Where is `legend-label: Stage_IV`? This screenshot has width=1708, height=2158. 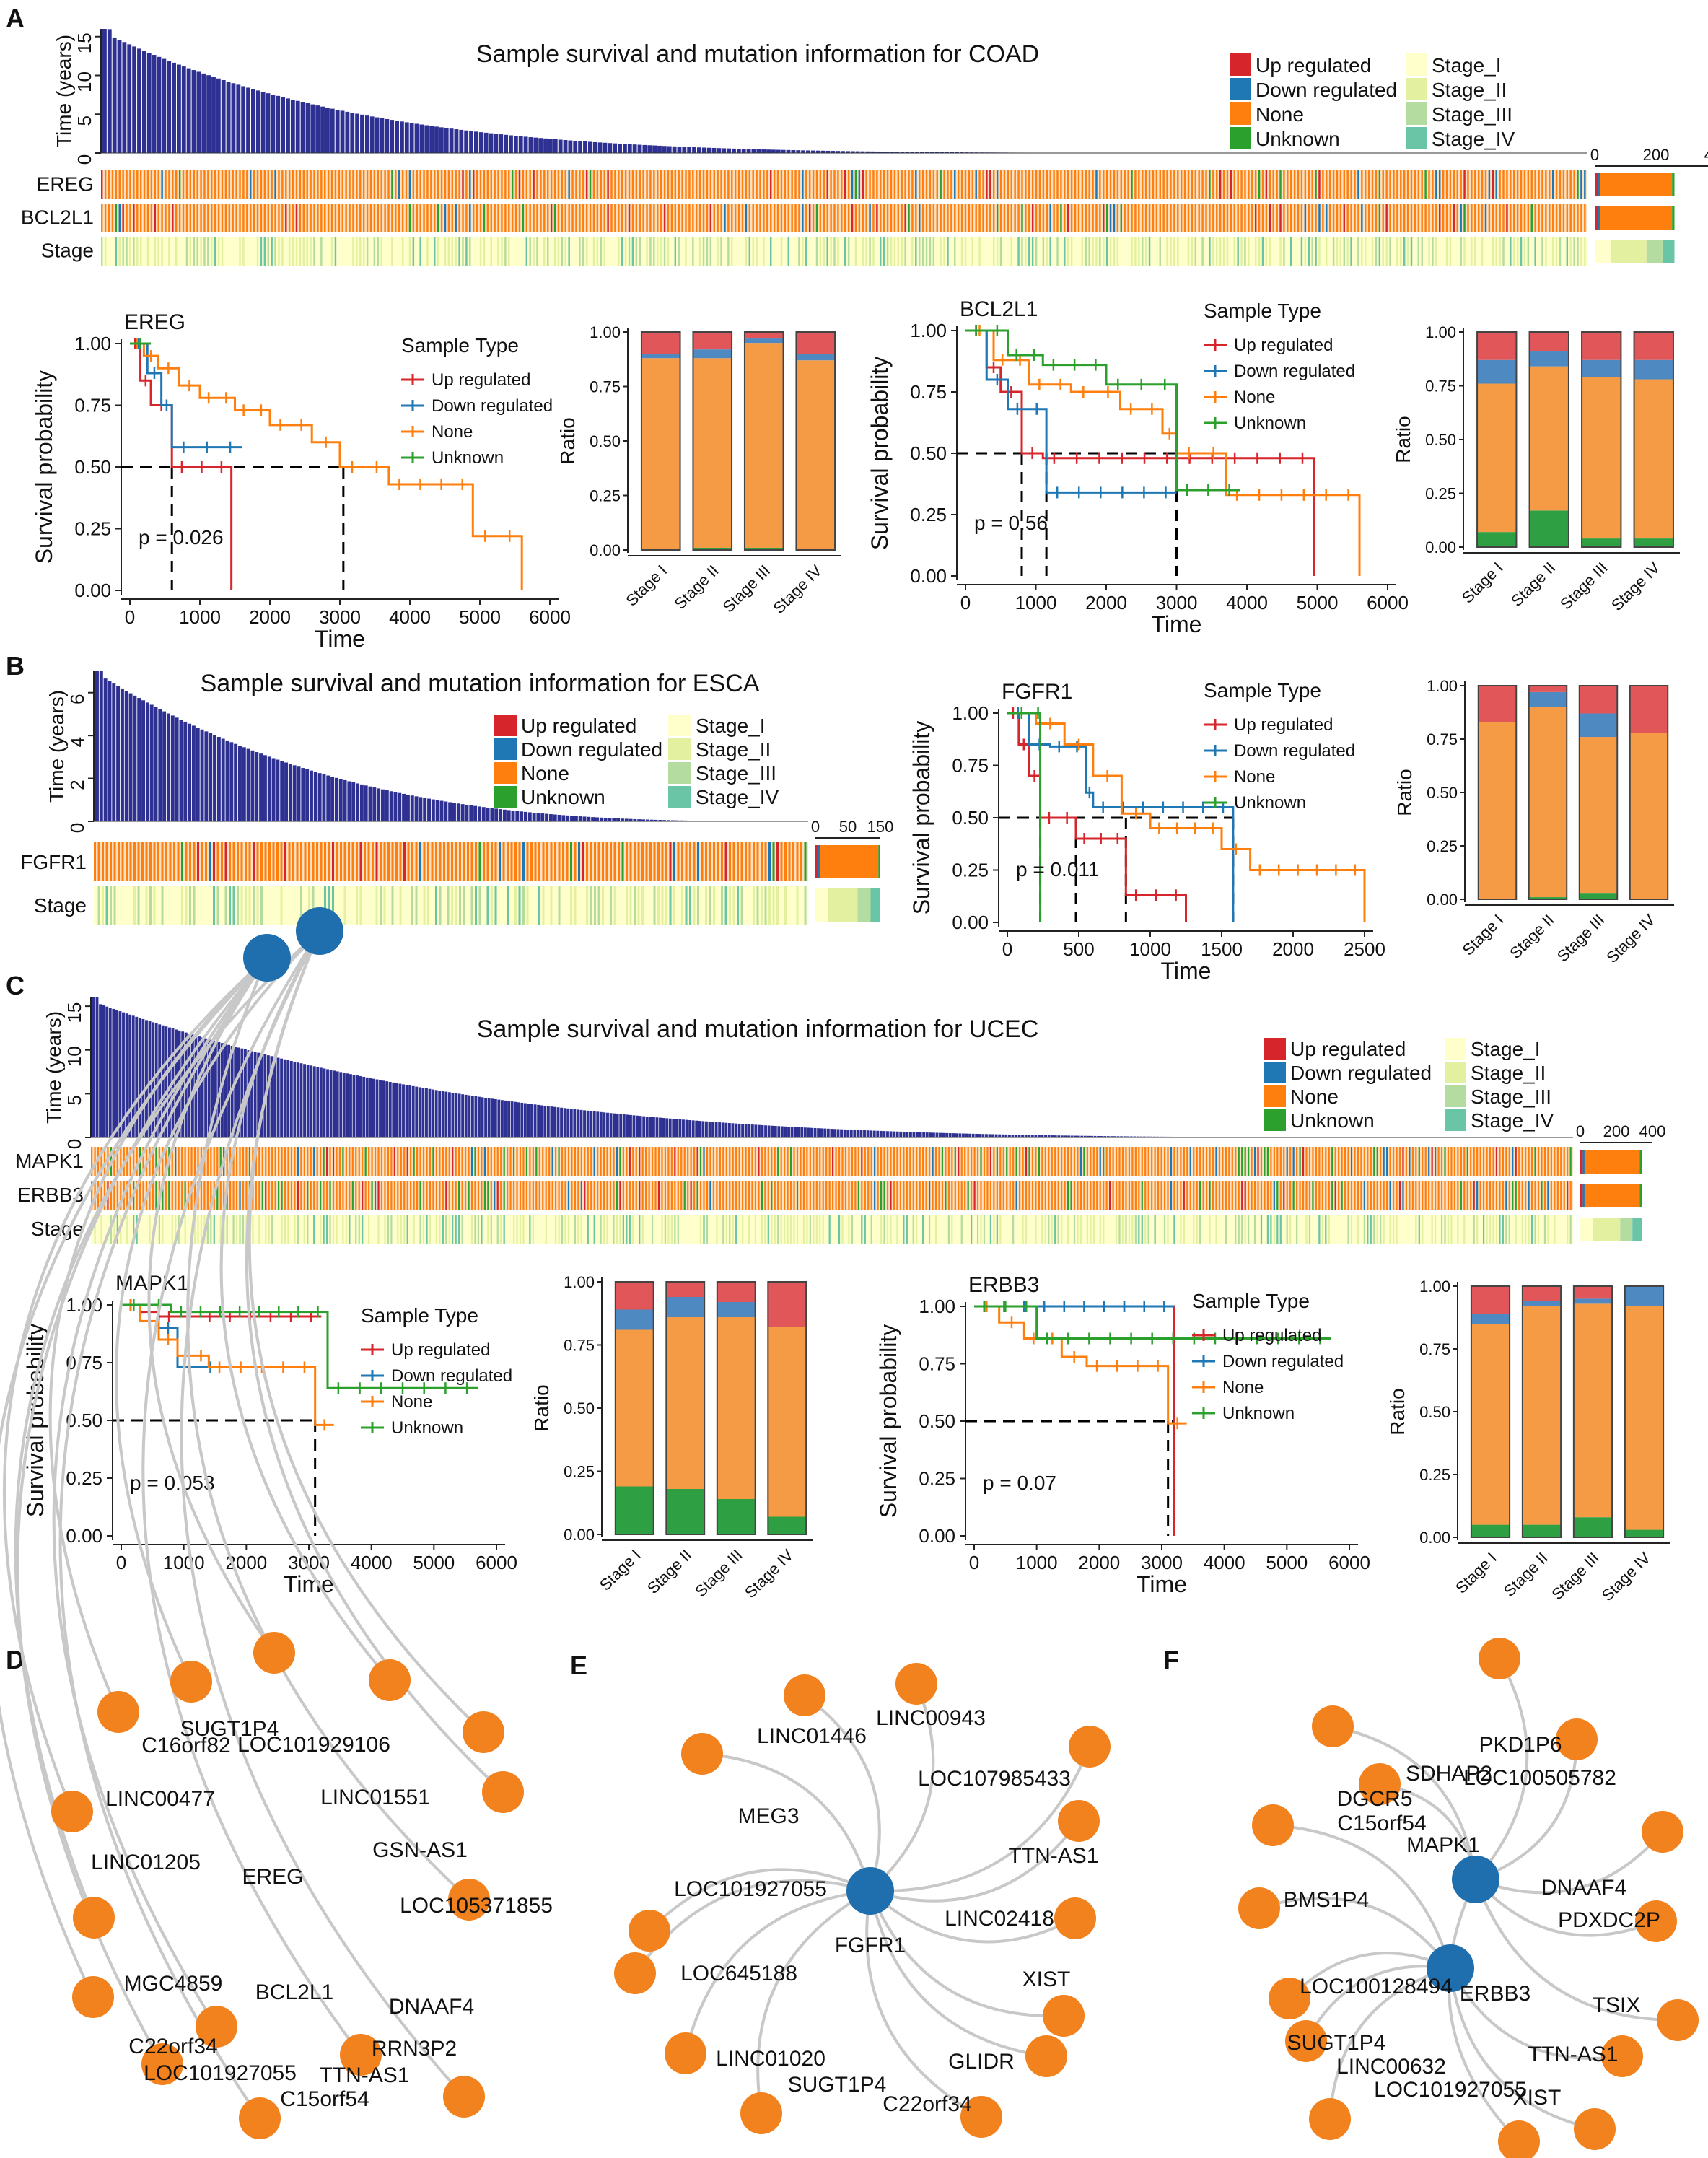 legend-label: Stage_IV is located at coordinates (1473, 139).